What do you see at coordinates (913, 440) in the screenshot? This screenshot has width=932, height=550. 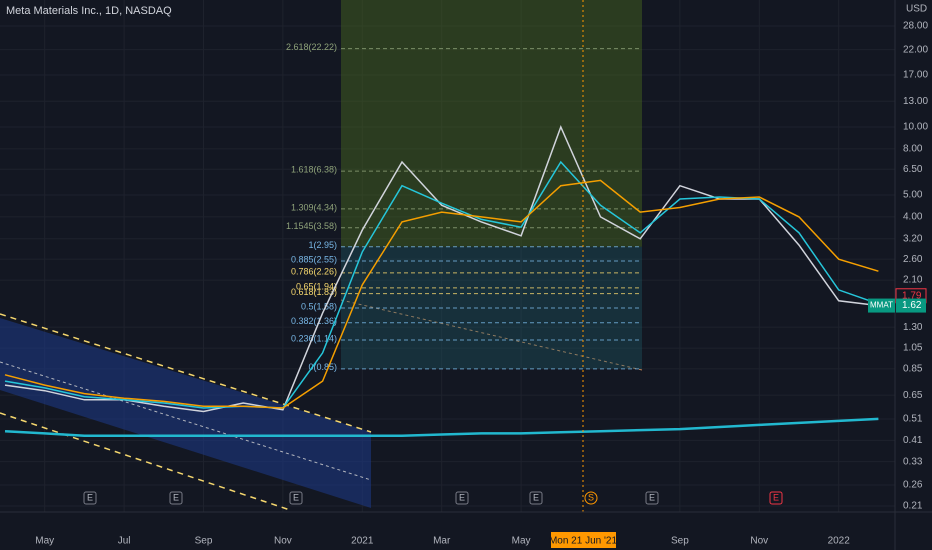 I see `y-tick-label: 0.41` at bounding box center [913, 440].